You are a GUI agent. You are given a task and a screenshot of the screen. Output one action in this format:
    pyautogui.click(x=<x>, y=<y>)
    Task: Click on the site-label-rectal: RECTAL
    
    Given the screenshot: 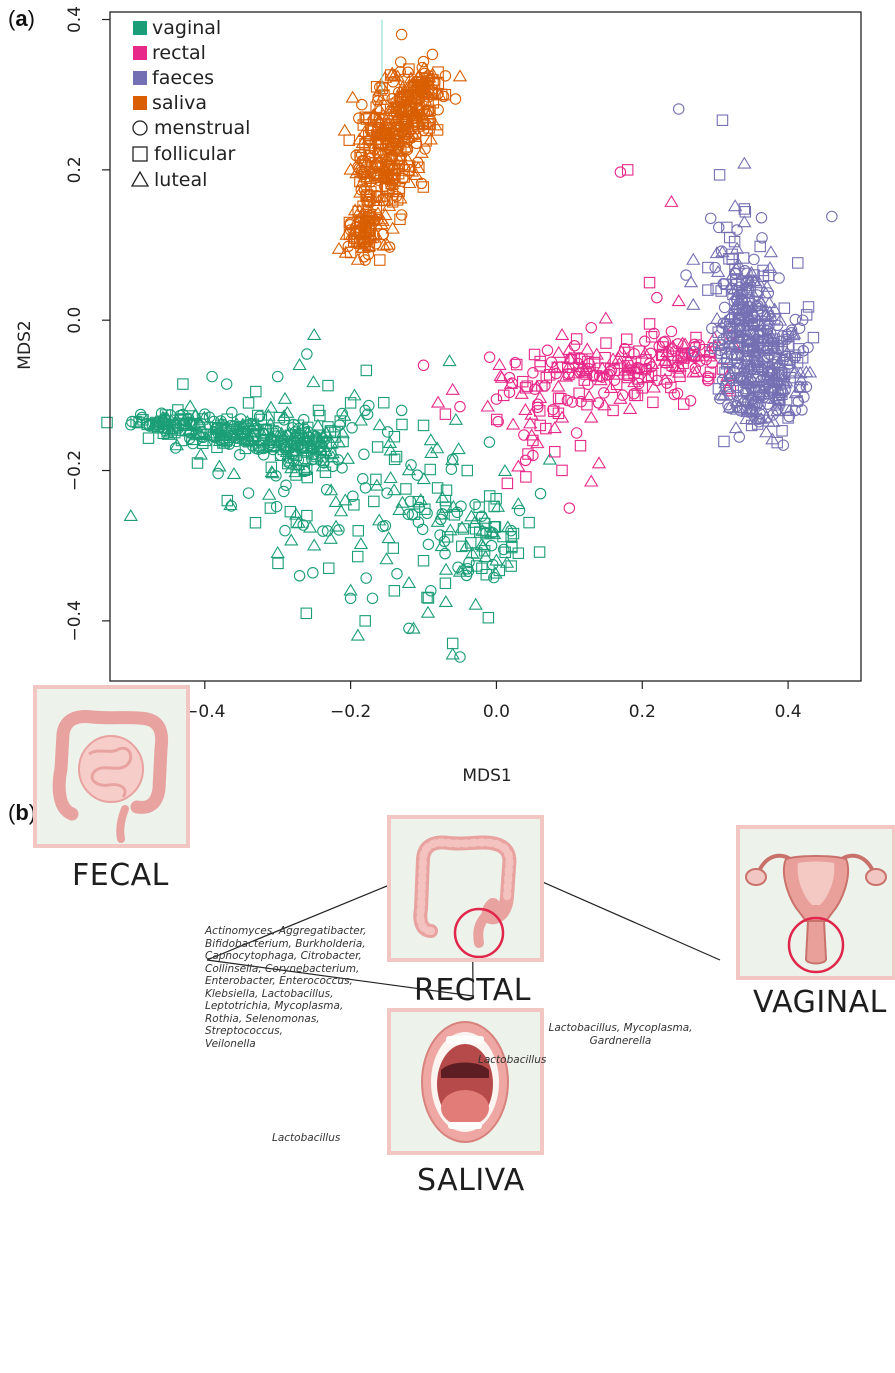 What is the action you would take?
    pyautogui.click(x=472, y=990)
    